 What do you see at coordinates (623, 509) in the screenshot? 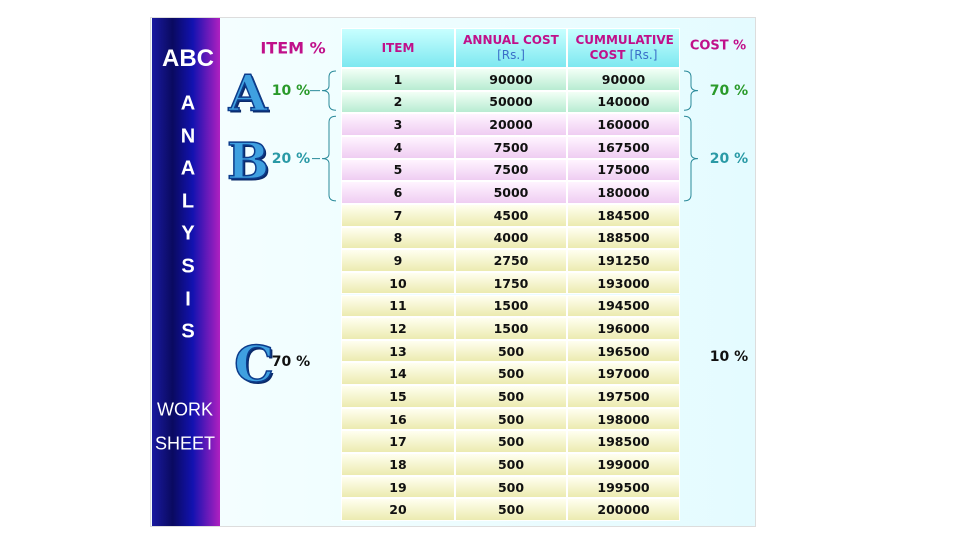
I see `table-cell: 200000` at bounding box center [623, 509].